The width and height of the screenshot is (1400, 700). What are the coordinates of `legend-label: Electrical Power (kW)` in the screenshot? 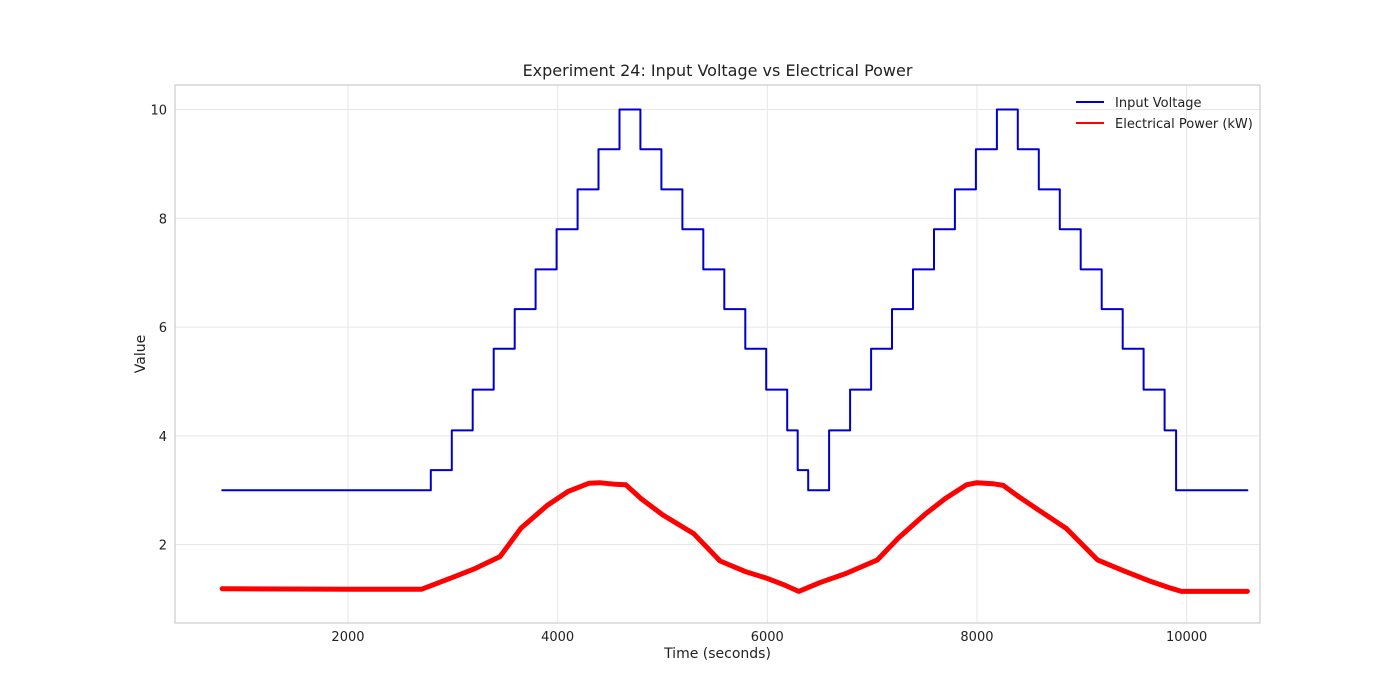 It's located at (1184, 124).